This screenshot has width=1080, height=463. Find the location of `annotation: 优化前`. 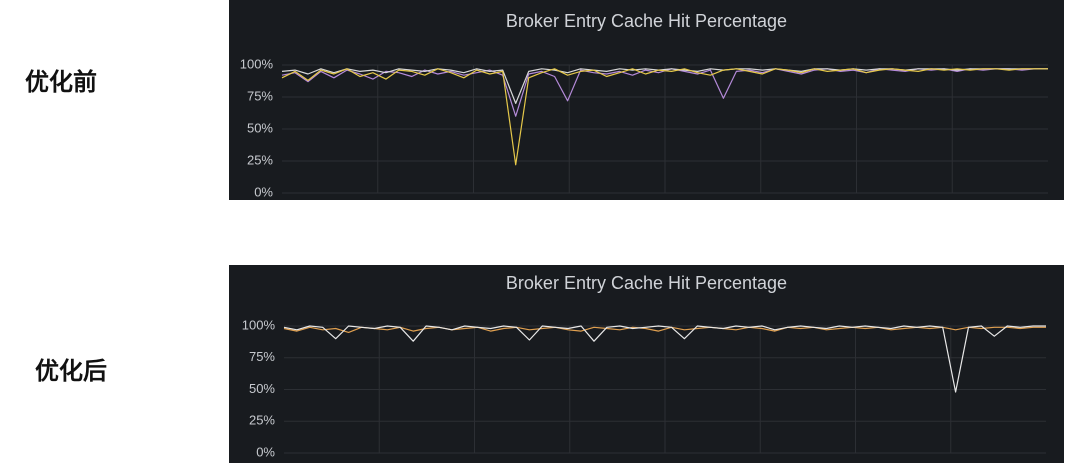

annotation: 优化前 is located at coordinates (61, 82).